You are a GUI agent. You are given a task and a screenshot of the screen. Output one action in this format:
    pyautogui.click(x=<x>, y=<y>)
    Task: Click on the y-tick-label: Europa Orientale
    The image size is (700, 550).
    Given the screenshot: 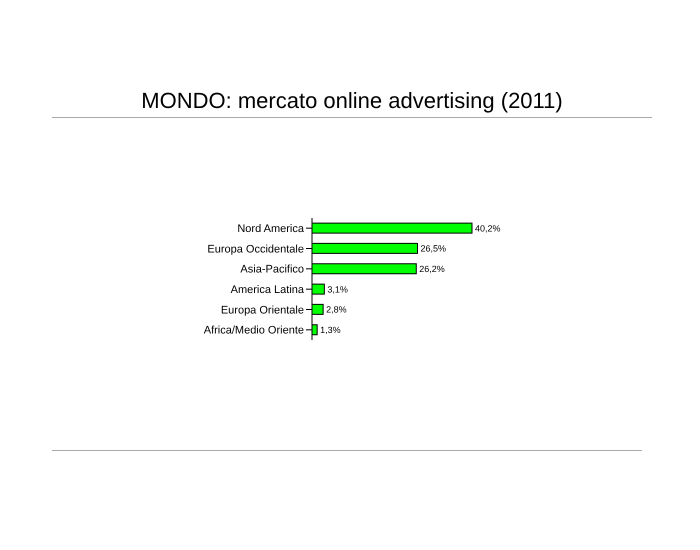 What is the action you would take?
    pyautogui.click(x=262, y=310)
    